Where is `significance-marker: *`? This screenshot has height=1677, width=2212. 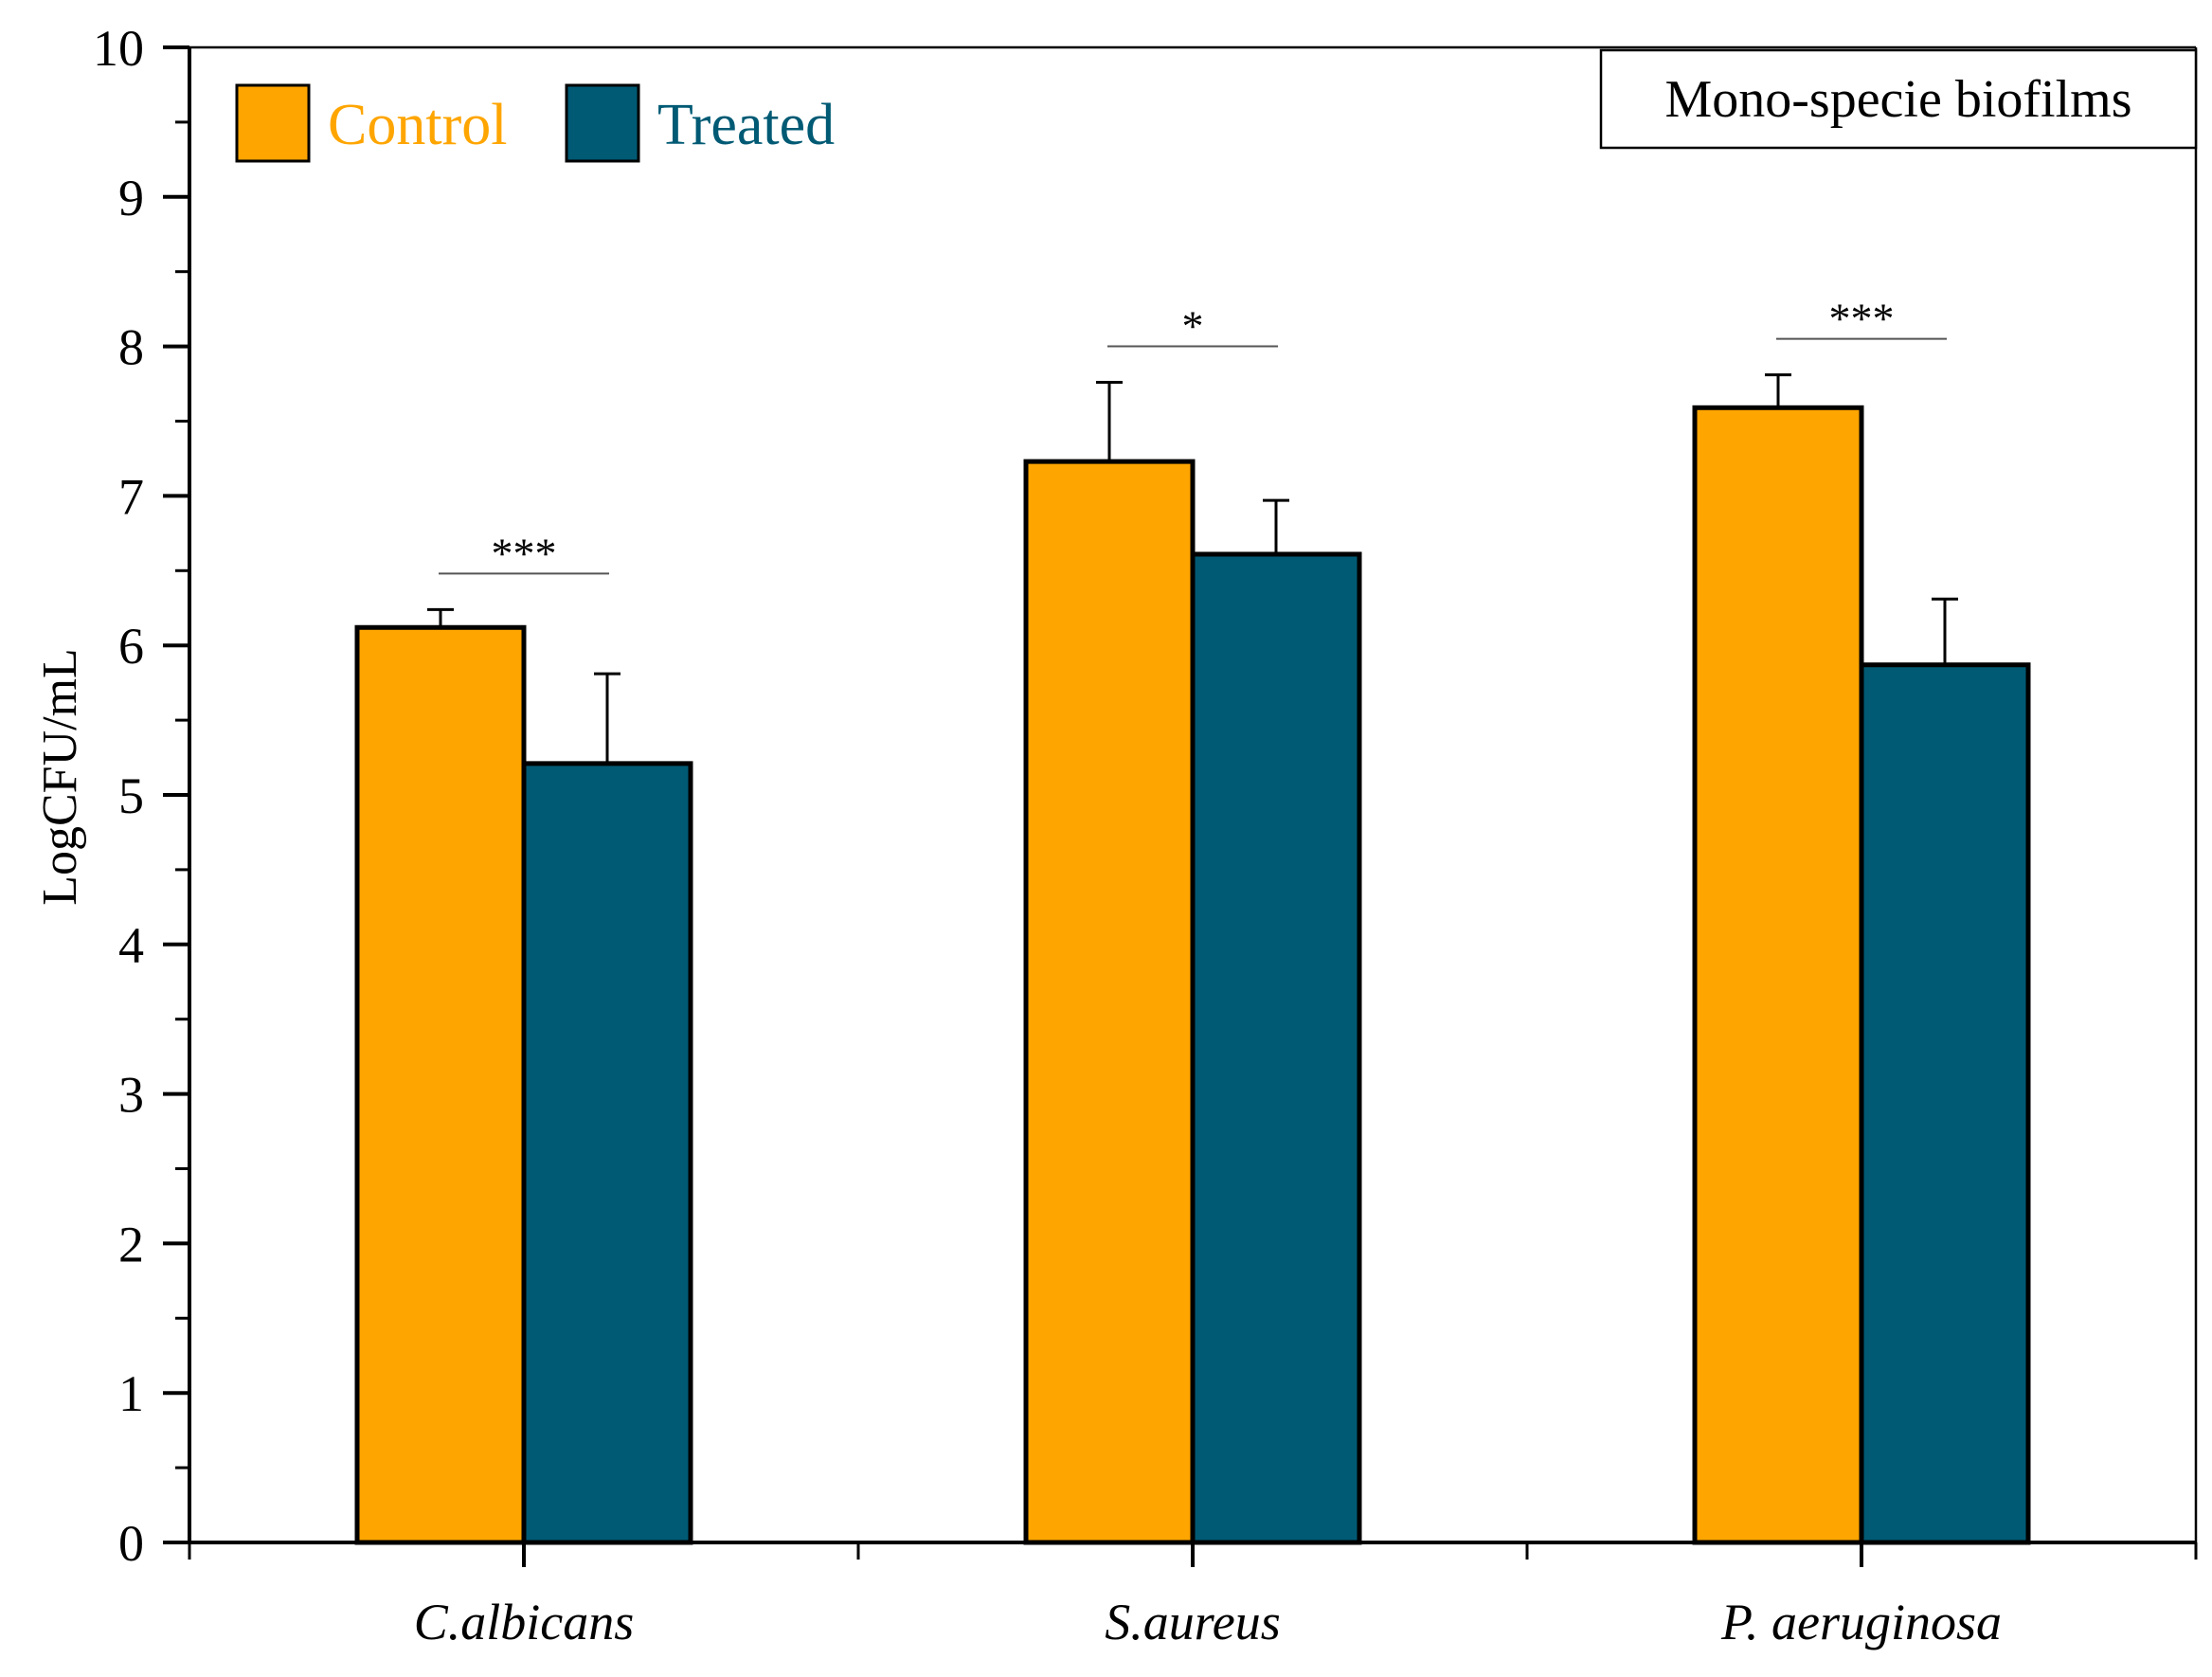 significance-marker: * is located at coordinates (1193, 325).